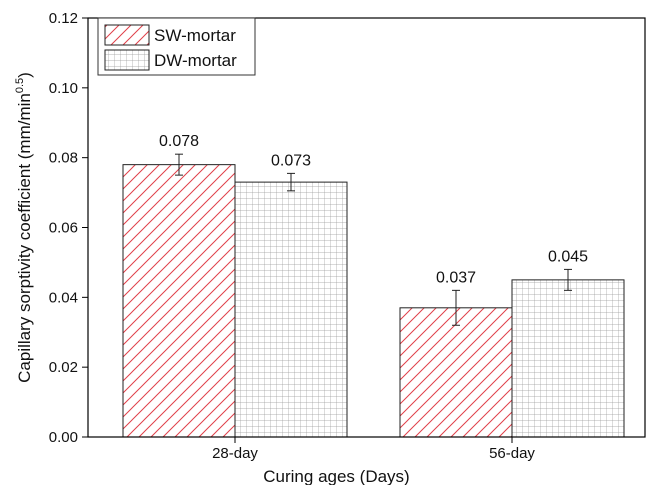 This screenshot has height=490, width=646. Describe the element at coordinates (512, 453) in the screenshot. I see `x-tick-label: 56-day` at that location.